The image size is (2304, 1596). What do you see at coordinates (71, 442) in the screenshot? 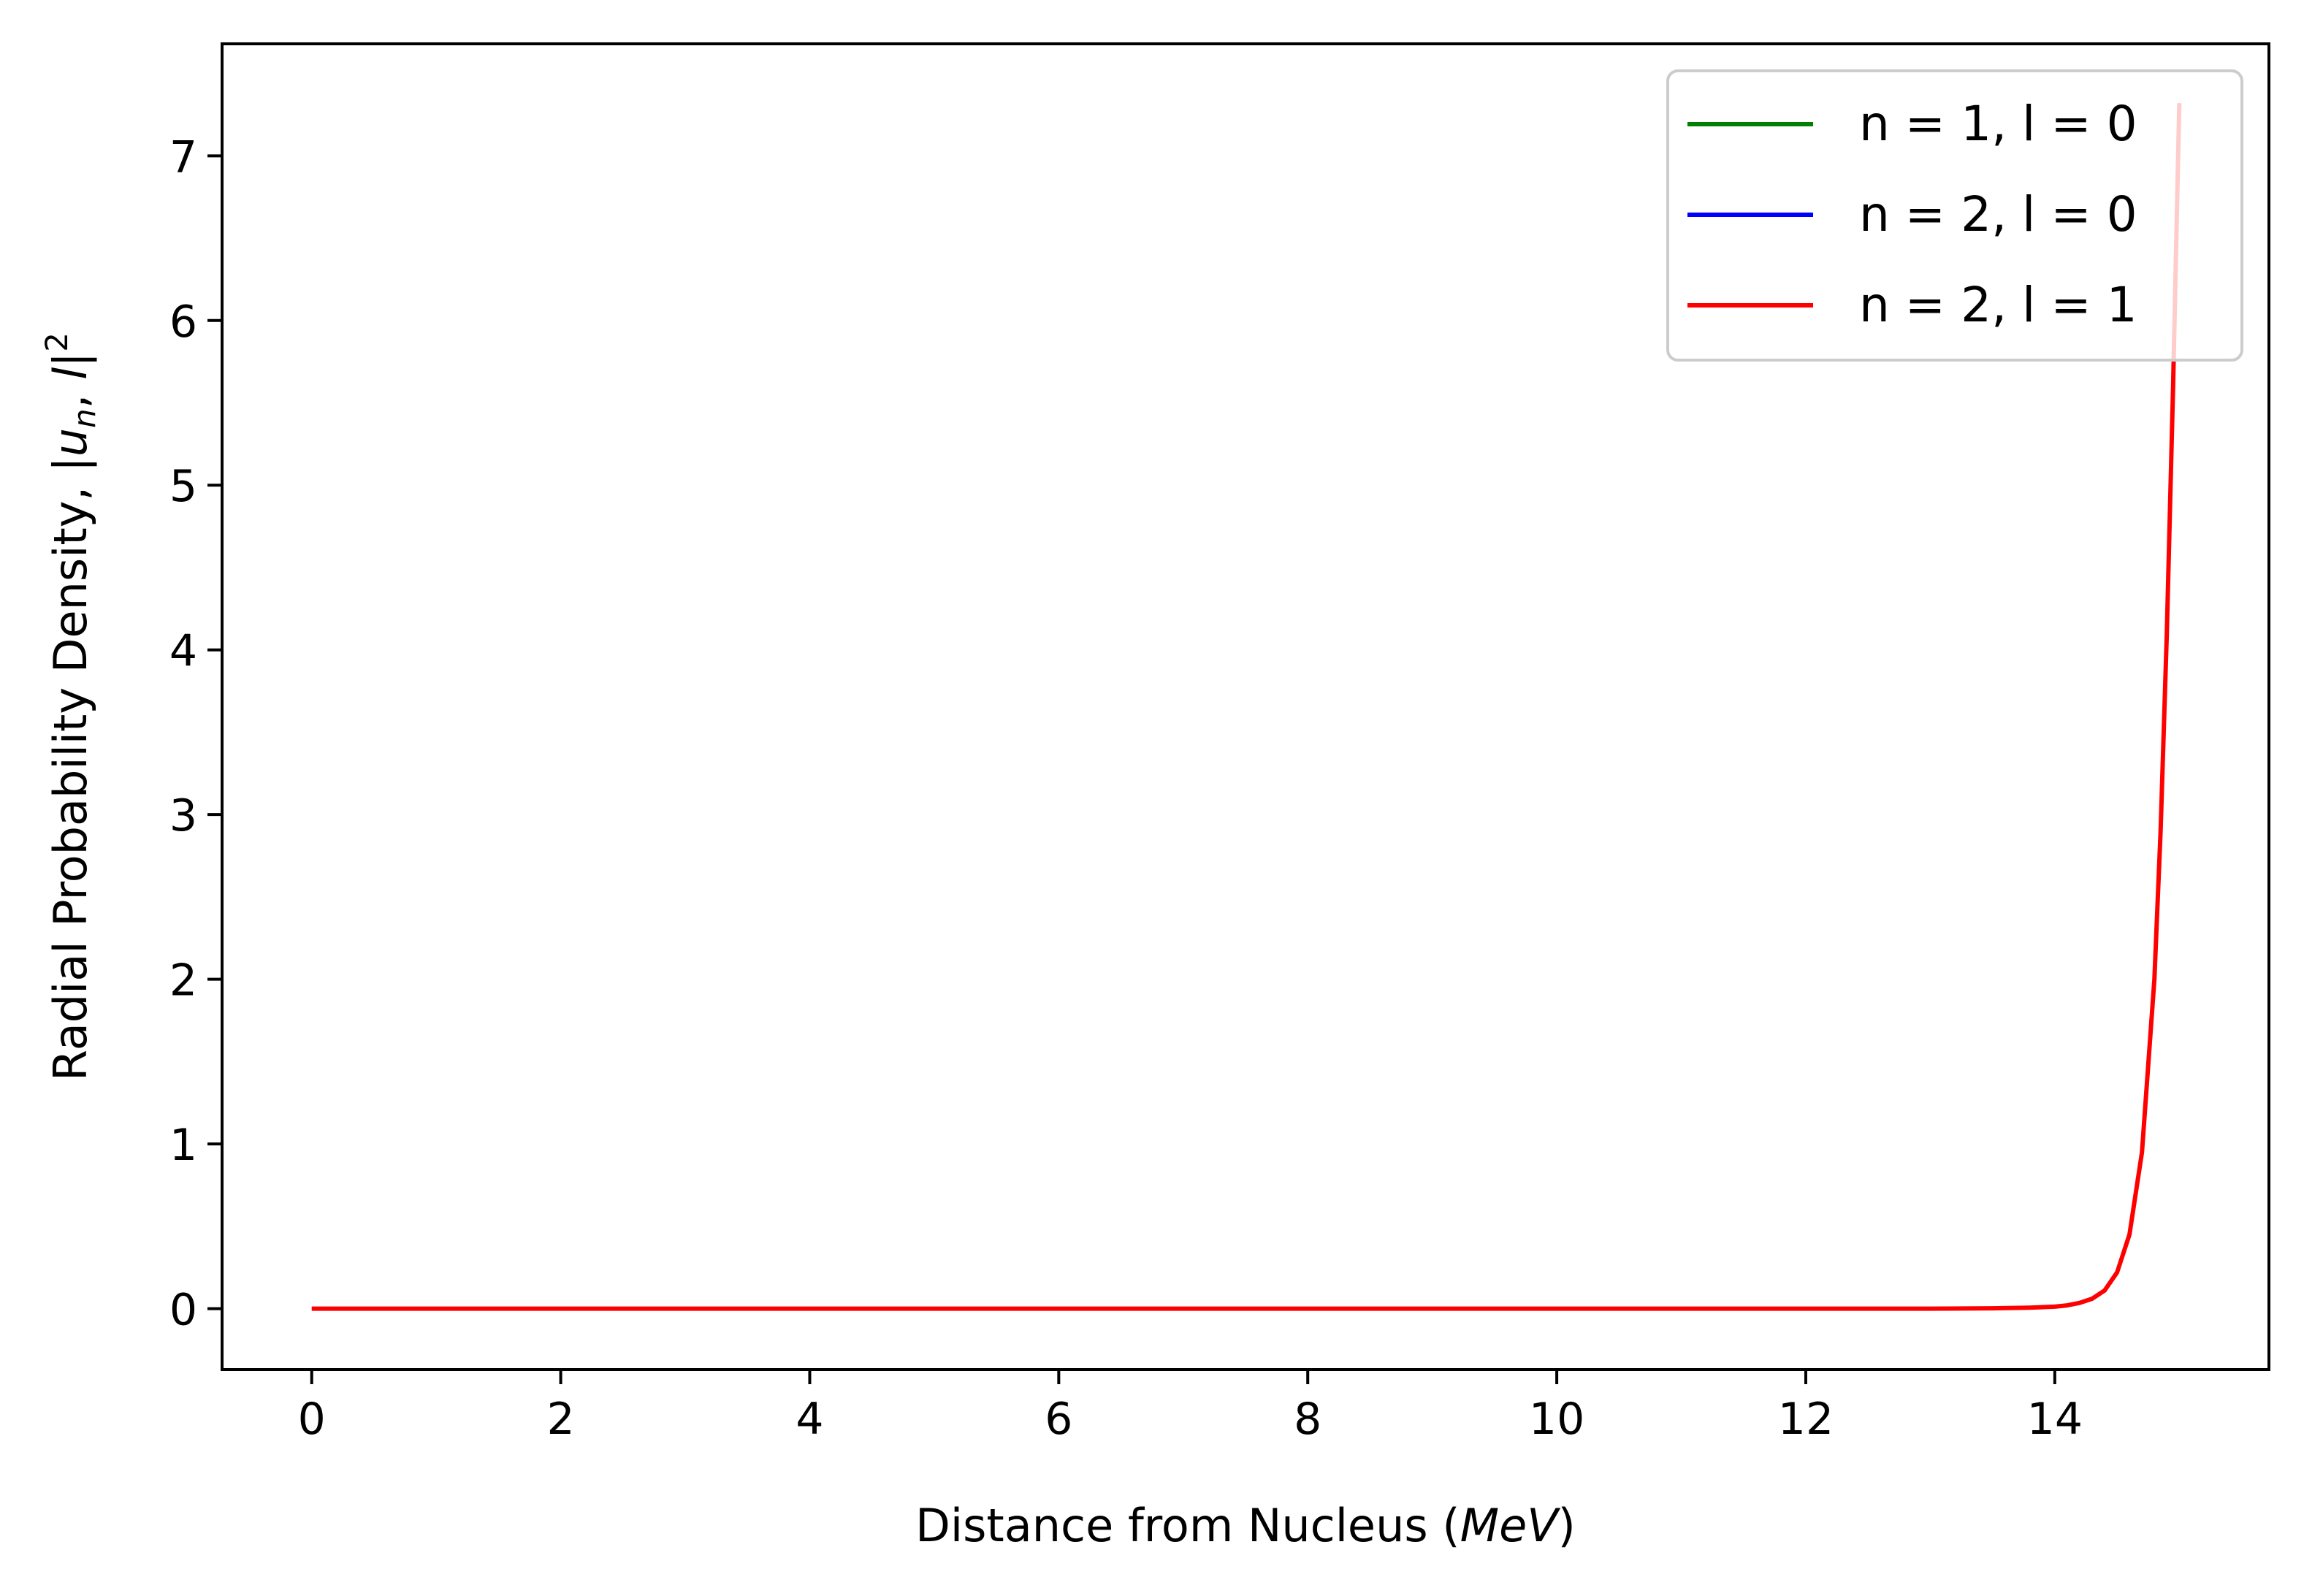
I see `y-axis-label-u: u` at bounding box center [71, 442].